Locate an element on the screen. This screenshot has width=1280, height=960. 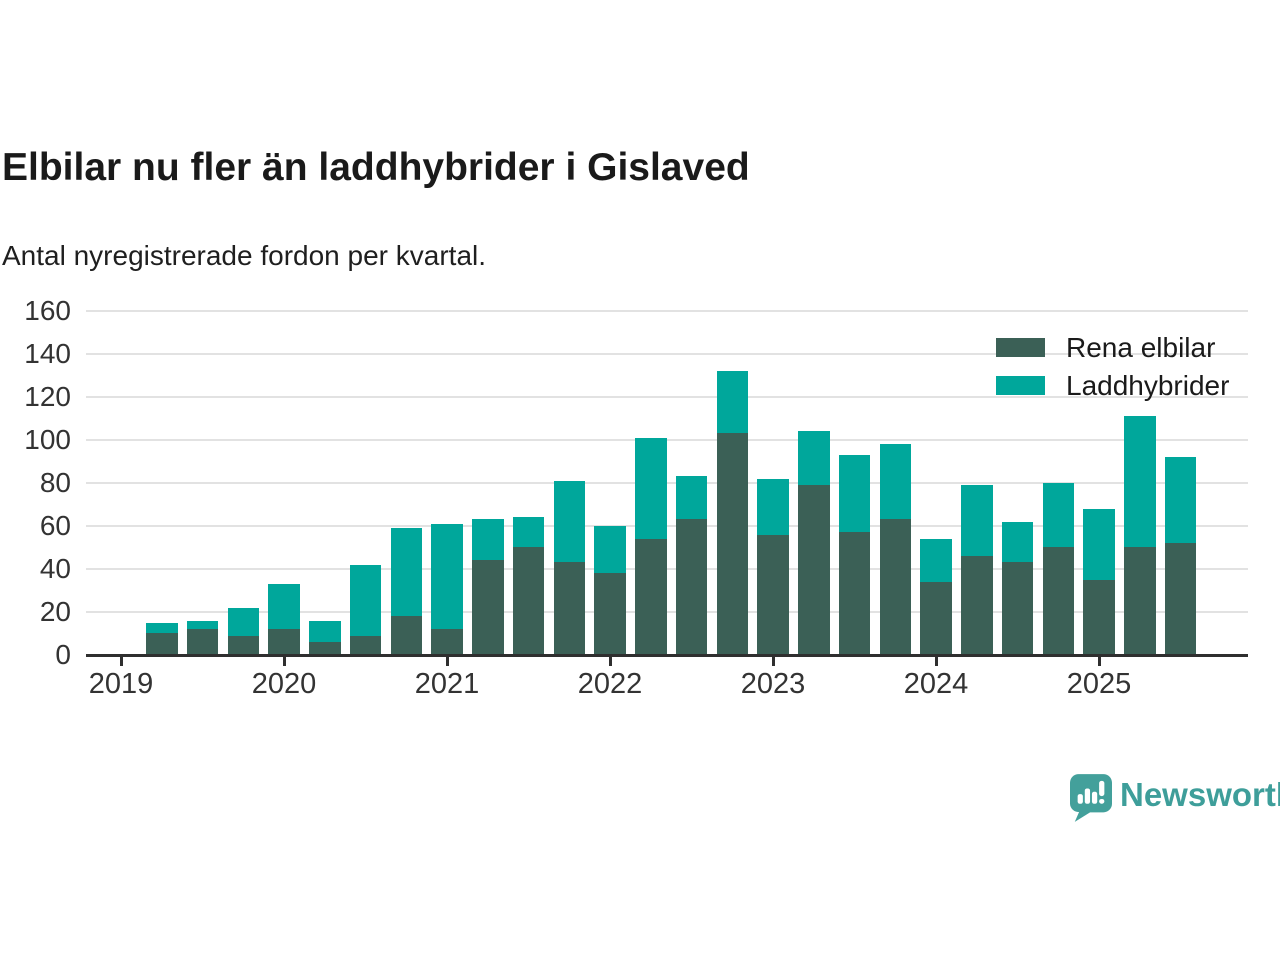
bar-2019-q4-laddhybrider is located at coordinates (243, 621).